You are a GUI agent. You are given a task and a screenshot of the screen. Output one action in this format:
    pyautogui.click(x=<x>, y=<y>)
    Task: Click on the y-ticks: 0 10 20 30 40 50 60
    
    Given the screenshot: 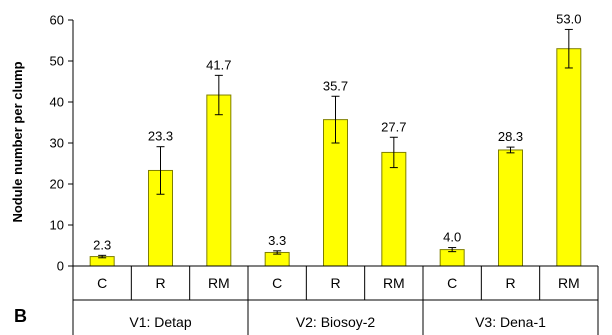 What is the action you would take?
    pyautogui.click(x=61, y=143)
    